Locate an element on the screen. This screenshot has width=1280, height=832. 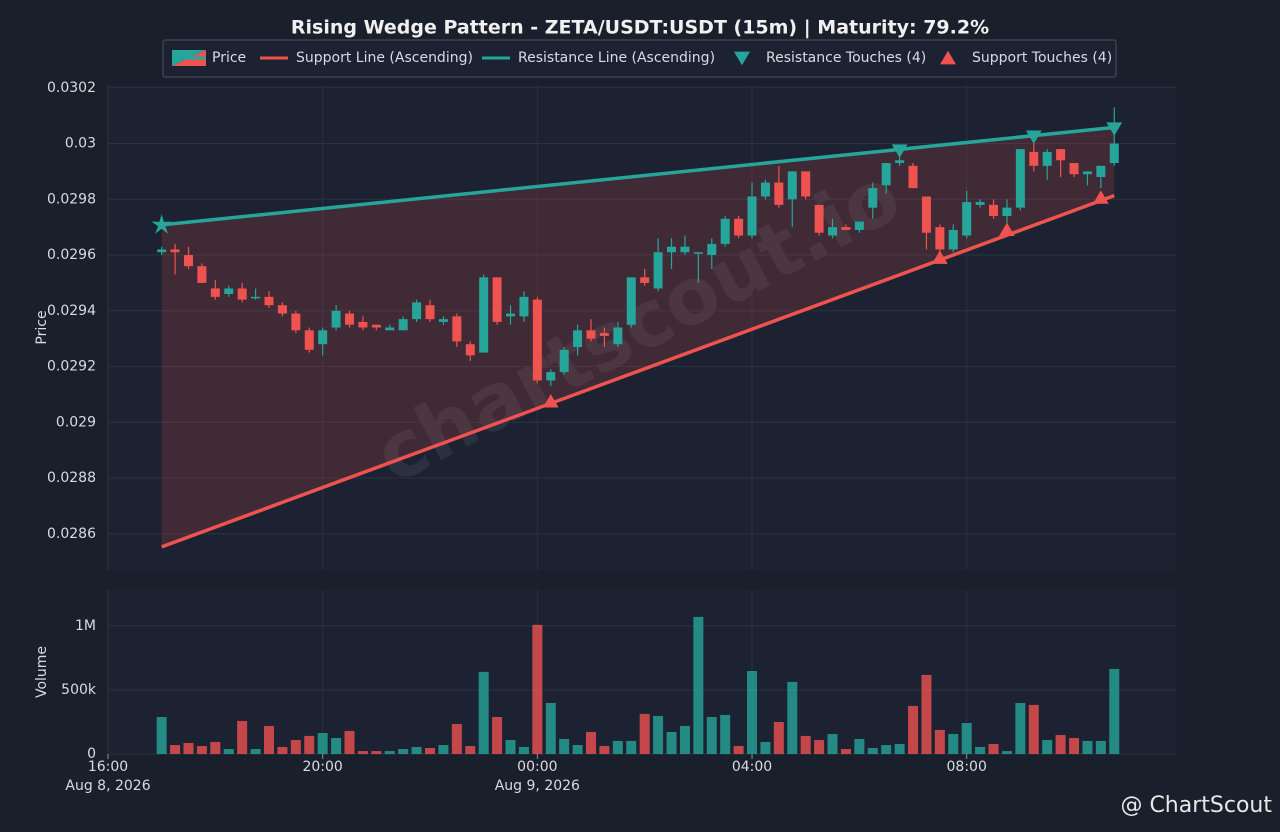
y-tick-label: 0.0298 is located at coordinates (71, 199).